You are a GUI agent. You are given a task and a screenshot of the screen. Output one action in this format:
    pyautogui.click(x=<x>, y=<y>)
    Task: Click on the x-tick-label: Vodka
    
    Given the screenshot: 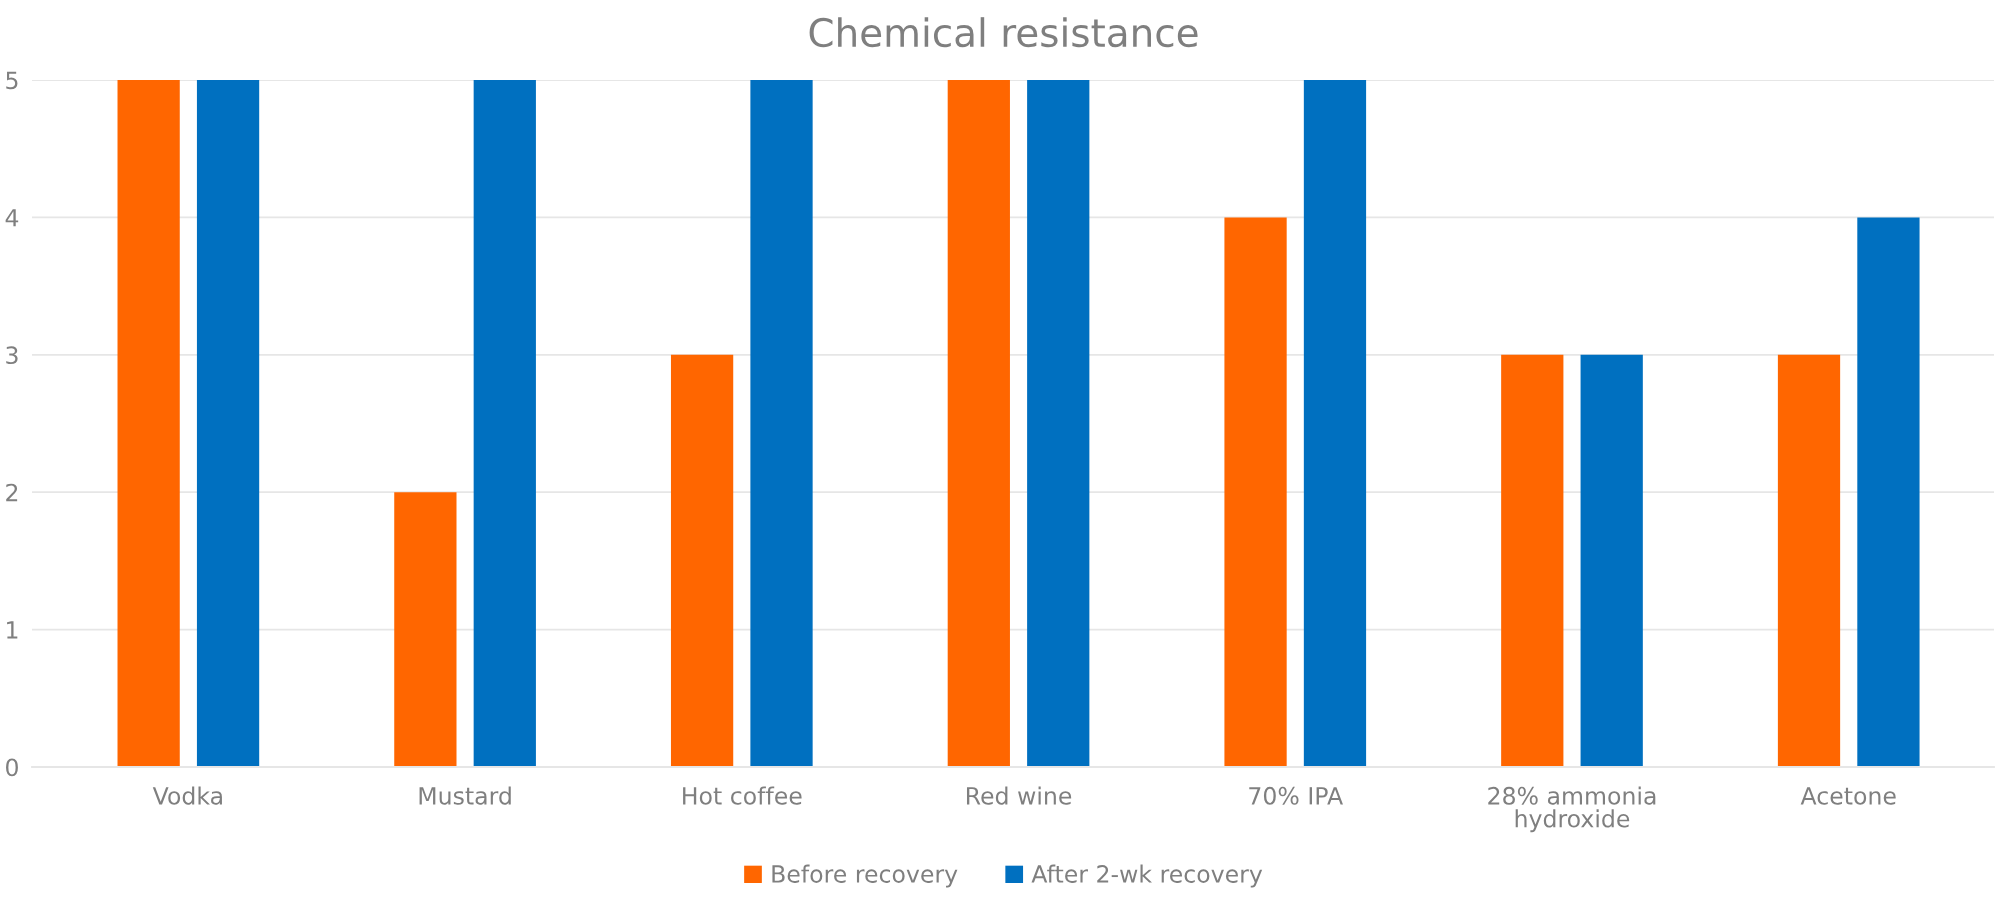 What is the action you would take?
    pyautogui.click(x=187, y=795)
    